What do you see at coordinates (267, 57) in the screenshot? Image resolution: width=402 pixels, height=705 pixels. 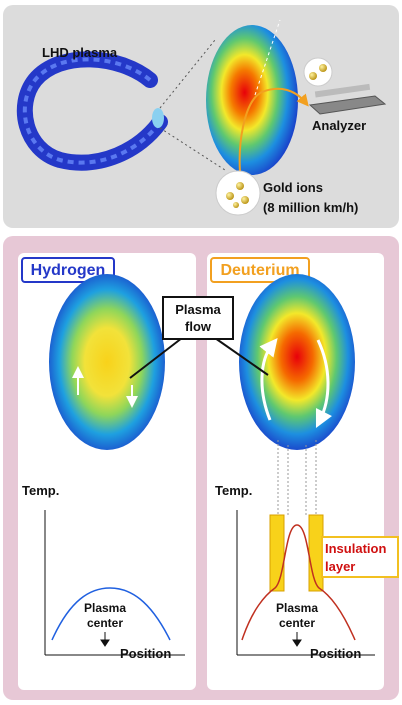 I see `beam-line` at bounding box center [267, 57].